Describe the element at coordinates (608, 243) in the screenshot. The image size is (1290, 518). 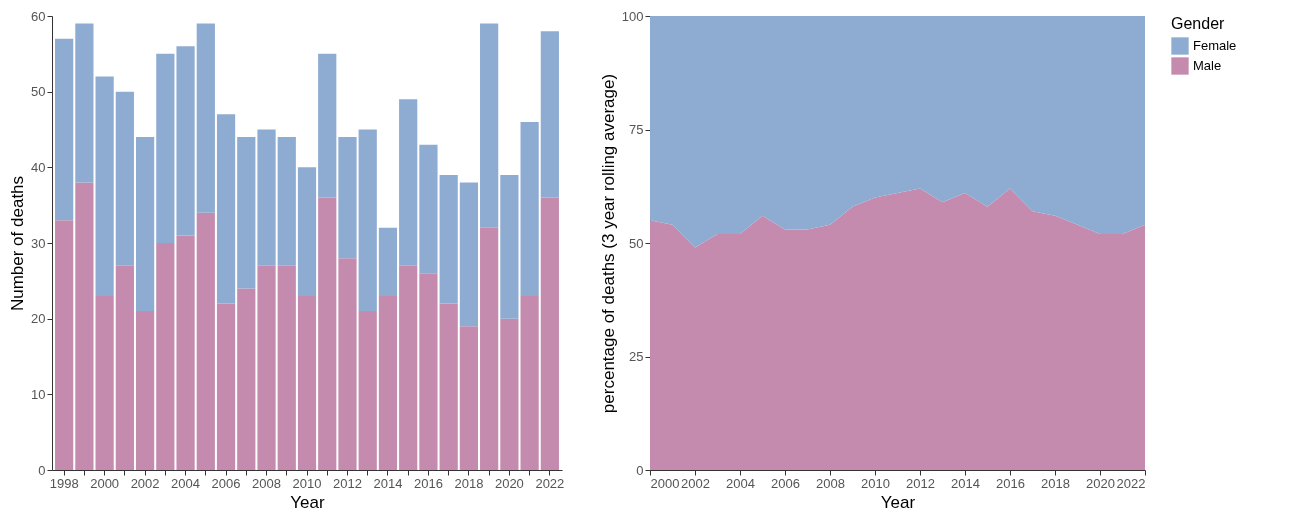
I see `y-axis-title: percentage of deaths (3 year rolling average)` at that location.